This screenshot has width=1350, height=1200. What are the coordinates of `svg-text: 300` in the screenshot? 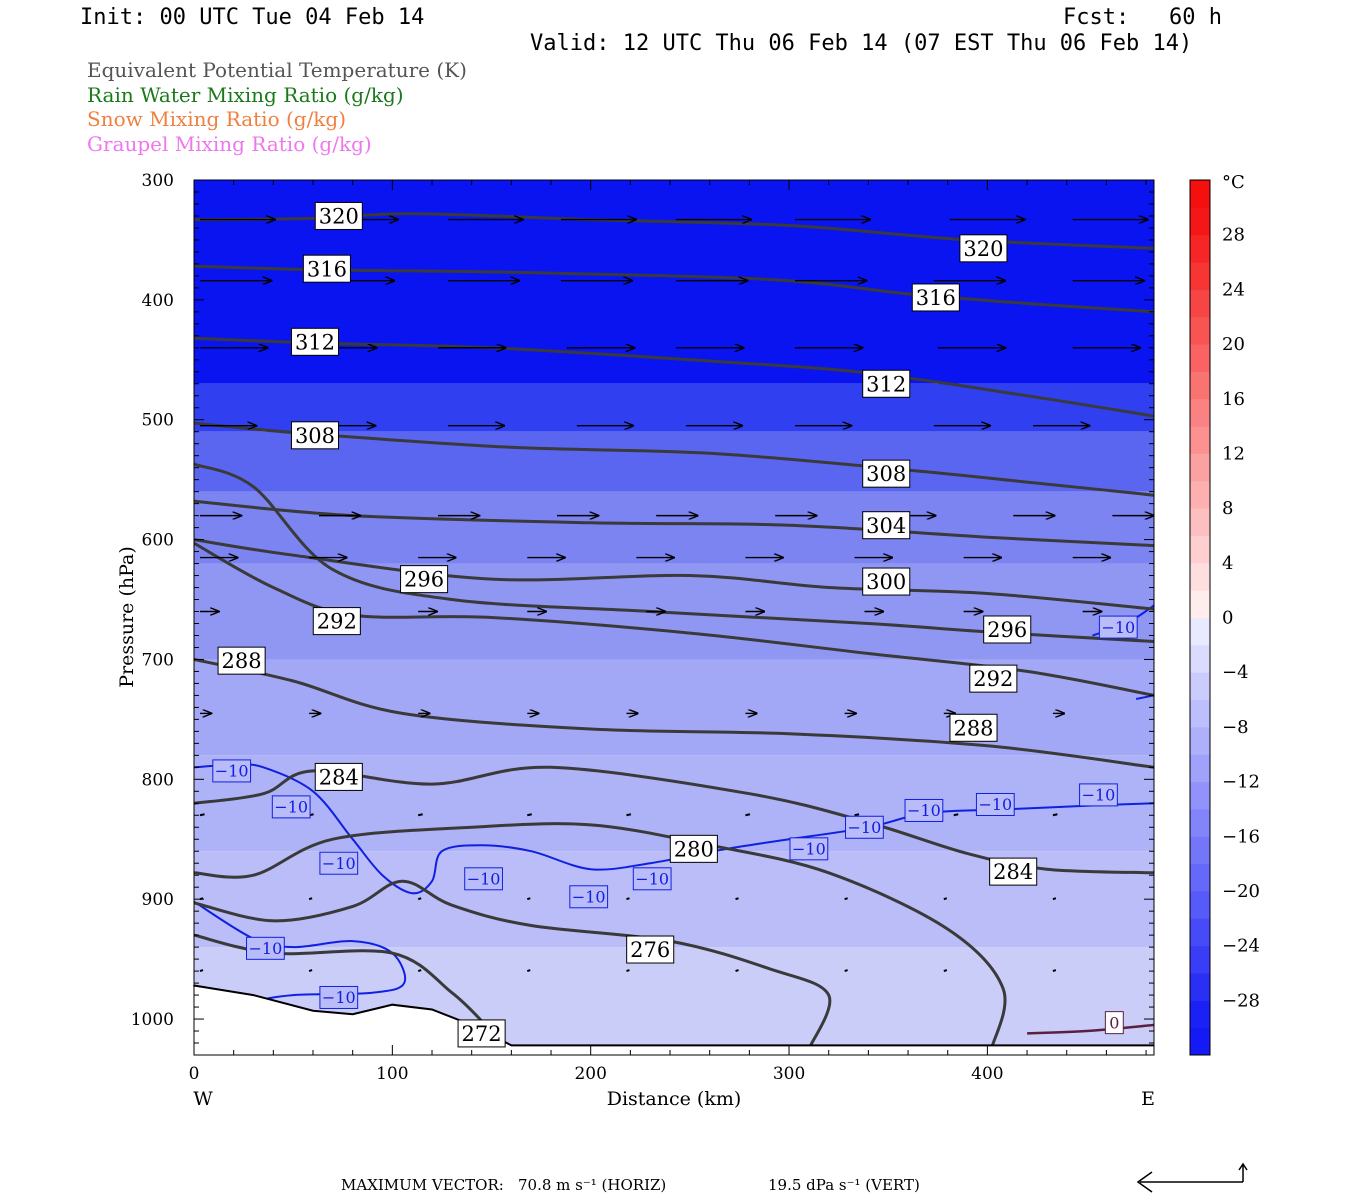 It's located at (886, 582).